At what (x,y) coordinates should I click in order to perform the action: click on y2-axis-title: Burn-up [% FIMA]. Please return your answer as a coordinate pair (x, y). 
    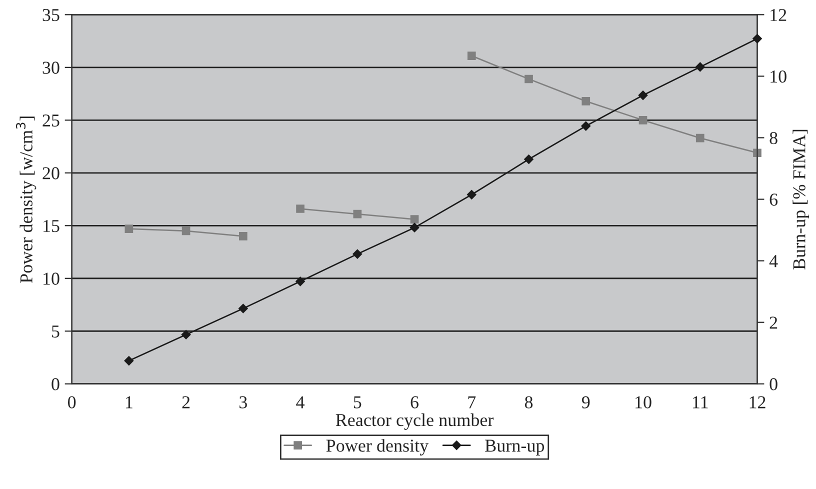
    Looking at the image, I should click on (801, 200).